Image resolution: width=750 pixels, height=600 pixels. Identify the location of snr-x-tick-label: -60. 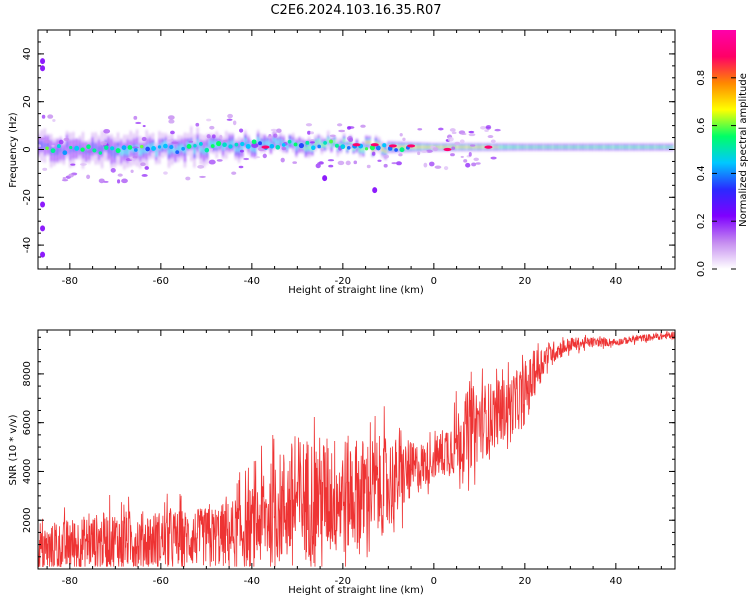
(161, 581).